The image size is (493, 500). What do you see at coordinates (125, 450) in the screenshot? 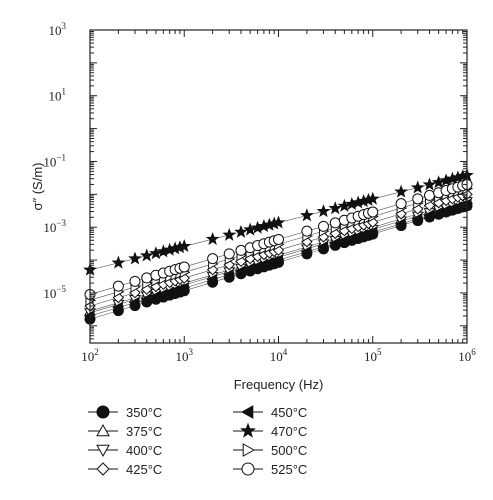
I see `legend-item: 400°C` at bounding box center [125, 450].